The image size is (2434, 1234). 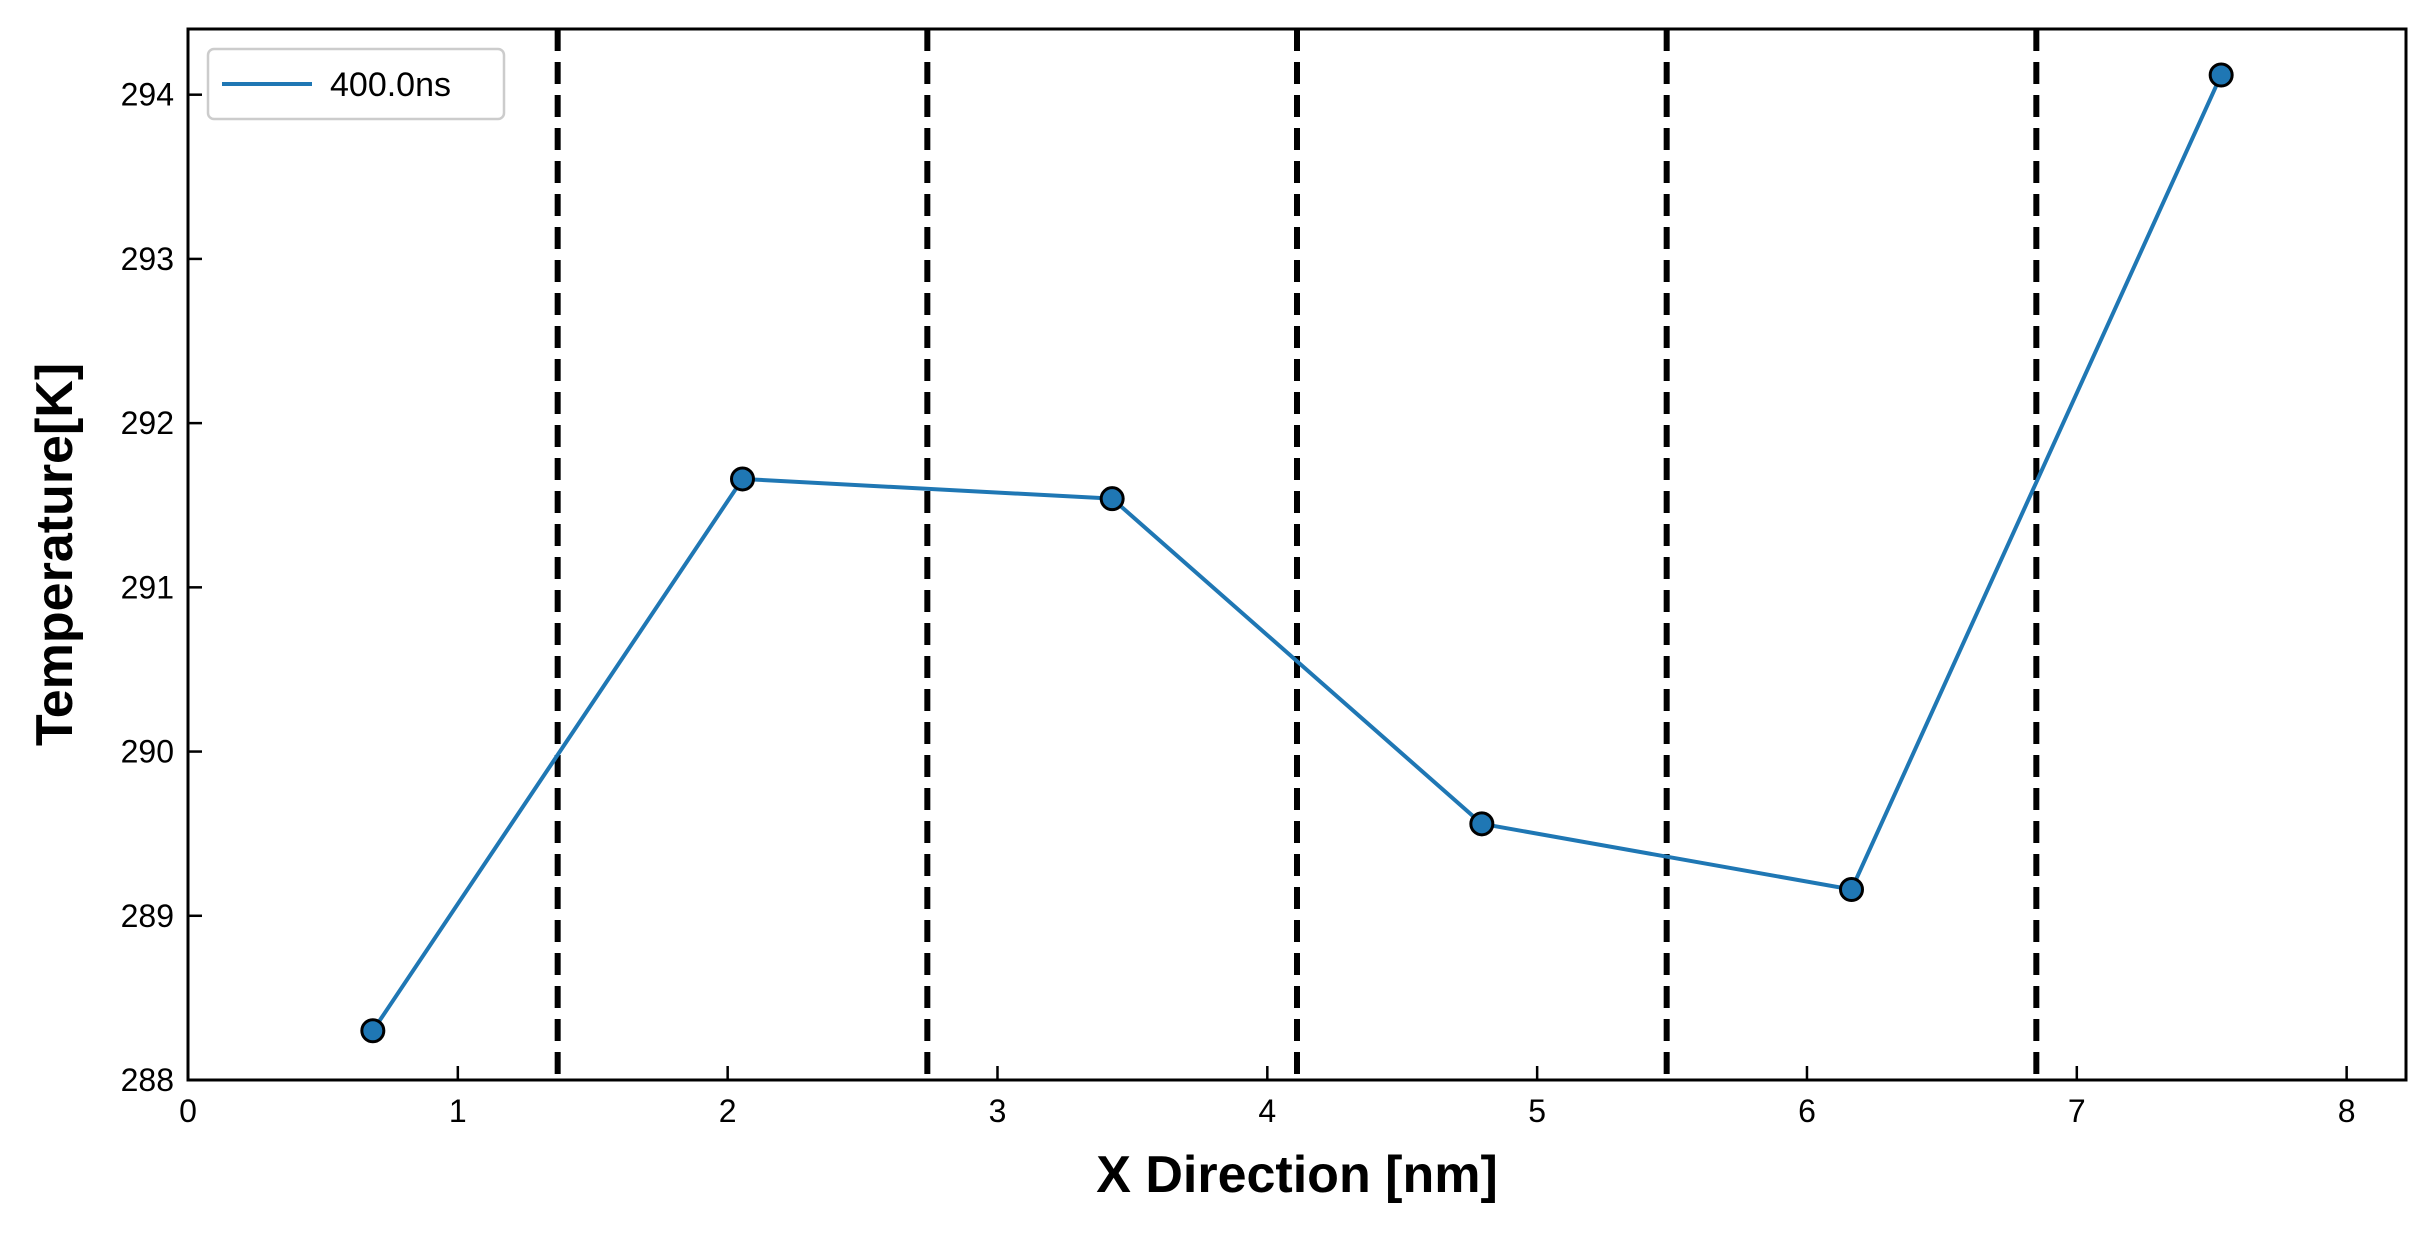 I want to click on x-tick-label: 8, so click(x=2347, y=1111).